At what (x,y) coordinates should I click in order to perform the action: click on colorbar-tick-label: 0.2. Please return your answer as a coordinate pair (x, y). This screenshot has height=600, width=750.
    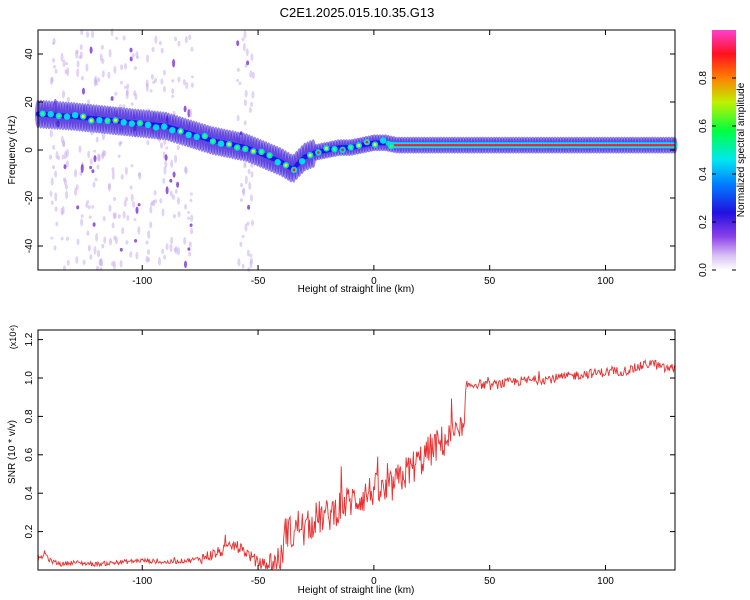
    Looking at the image, I should click on (703, 222).